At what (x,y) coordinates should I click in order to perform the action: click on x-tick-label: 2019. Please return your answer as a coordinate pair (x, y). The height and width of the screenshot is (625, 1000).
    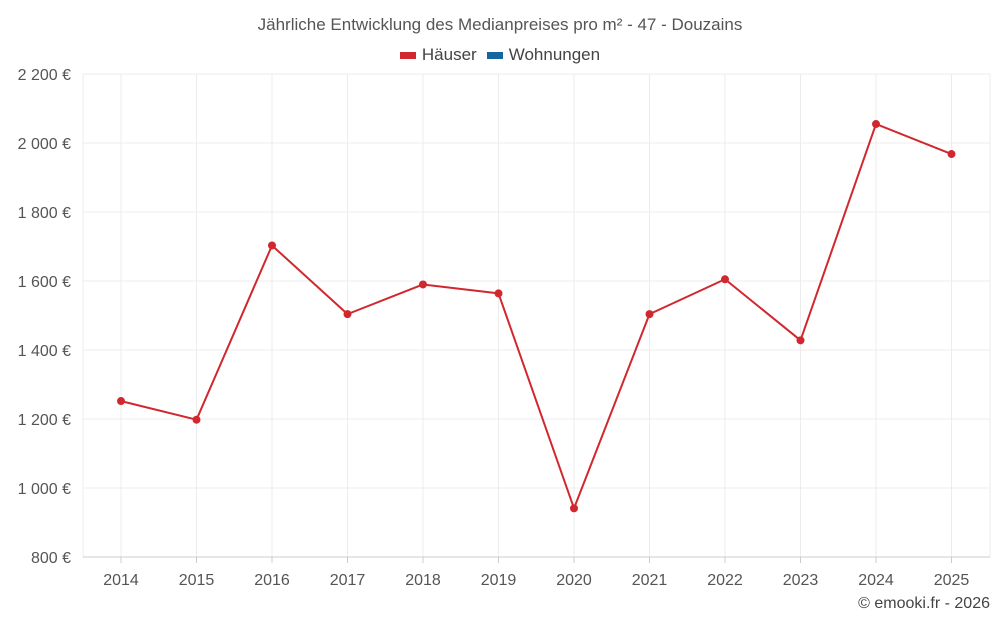
    Looking at the image, I should click on (499, 580).